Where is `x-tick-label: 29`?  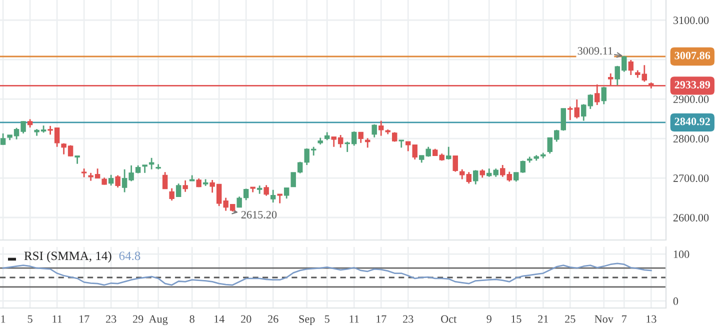
x-tick-label: 29 is located at coordinates (138, 319).